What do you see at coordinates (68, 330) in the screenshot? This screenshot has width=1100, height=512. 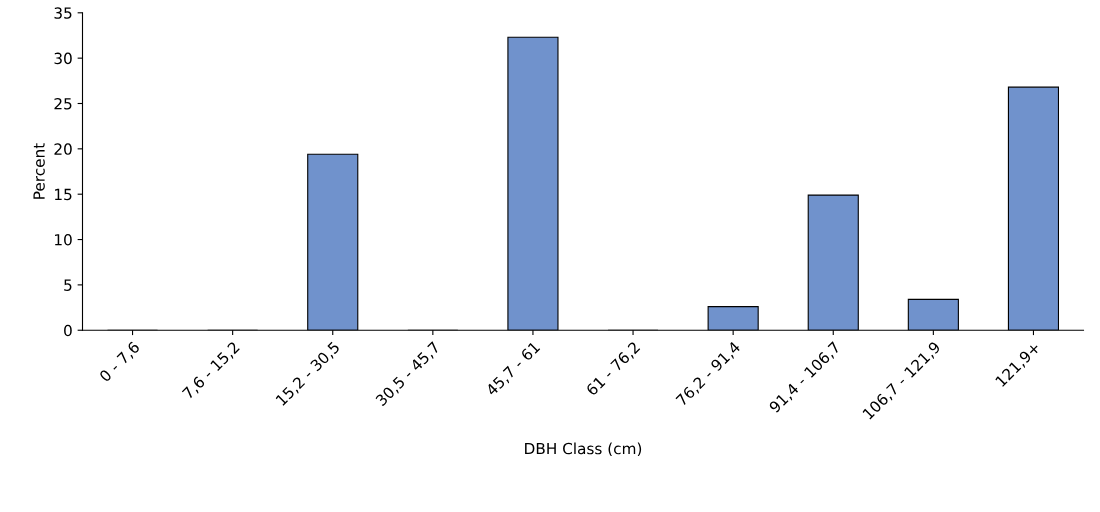 I see `y-tick-label: 0` at bounding box center [68, 330].